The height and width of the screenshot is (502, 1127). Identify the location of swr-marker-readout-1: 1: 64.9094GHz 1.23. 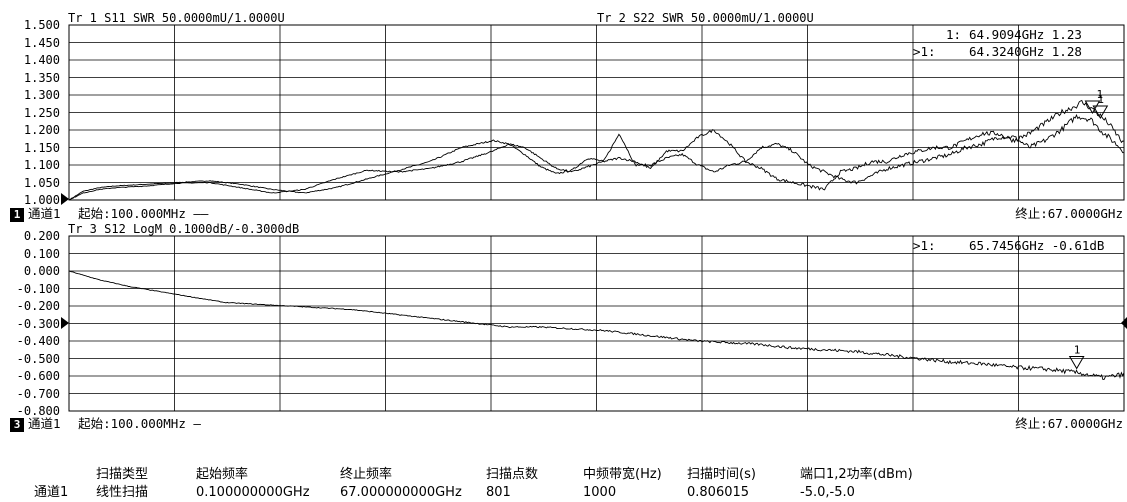
(1013, 34).